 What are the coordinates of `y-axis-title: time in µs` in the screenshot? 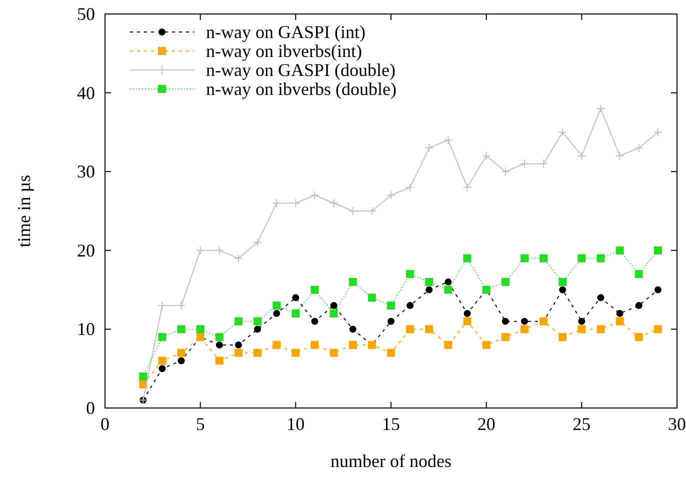 It's located at (24, 211).